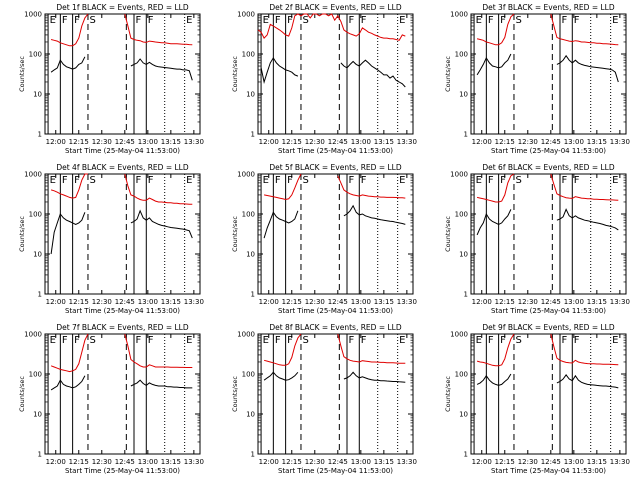  I want to click on chart-title: Det 5f BLACK = Events, RED = LLD, so click(335, 167).